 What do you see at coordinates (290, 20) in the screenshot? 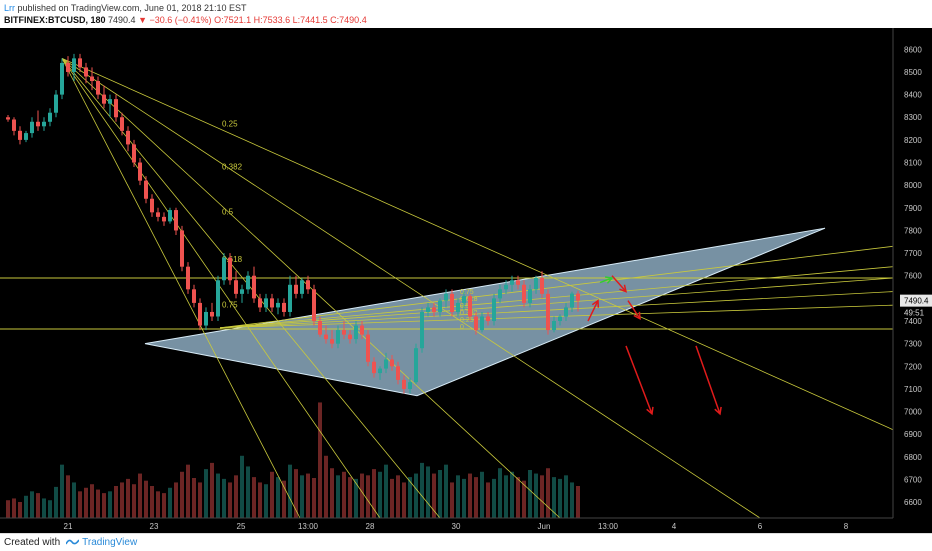
I see `ohlc-values: O:7521.1 H:7533.6 L:7441.5 C:7490.4` at bounding box center [290, 20].